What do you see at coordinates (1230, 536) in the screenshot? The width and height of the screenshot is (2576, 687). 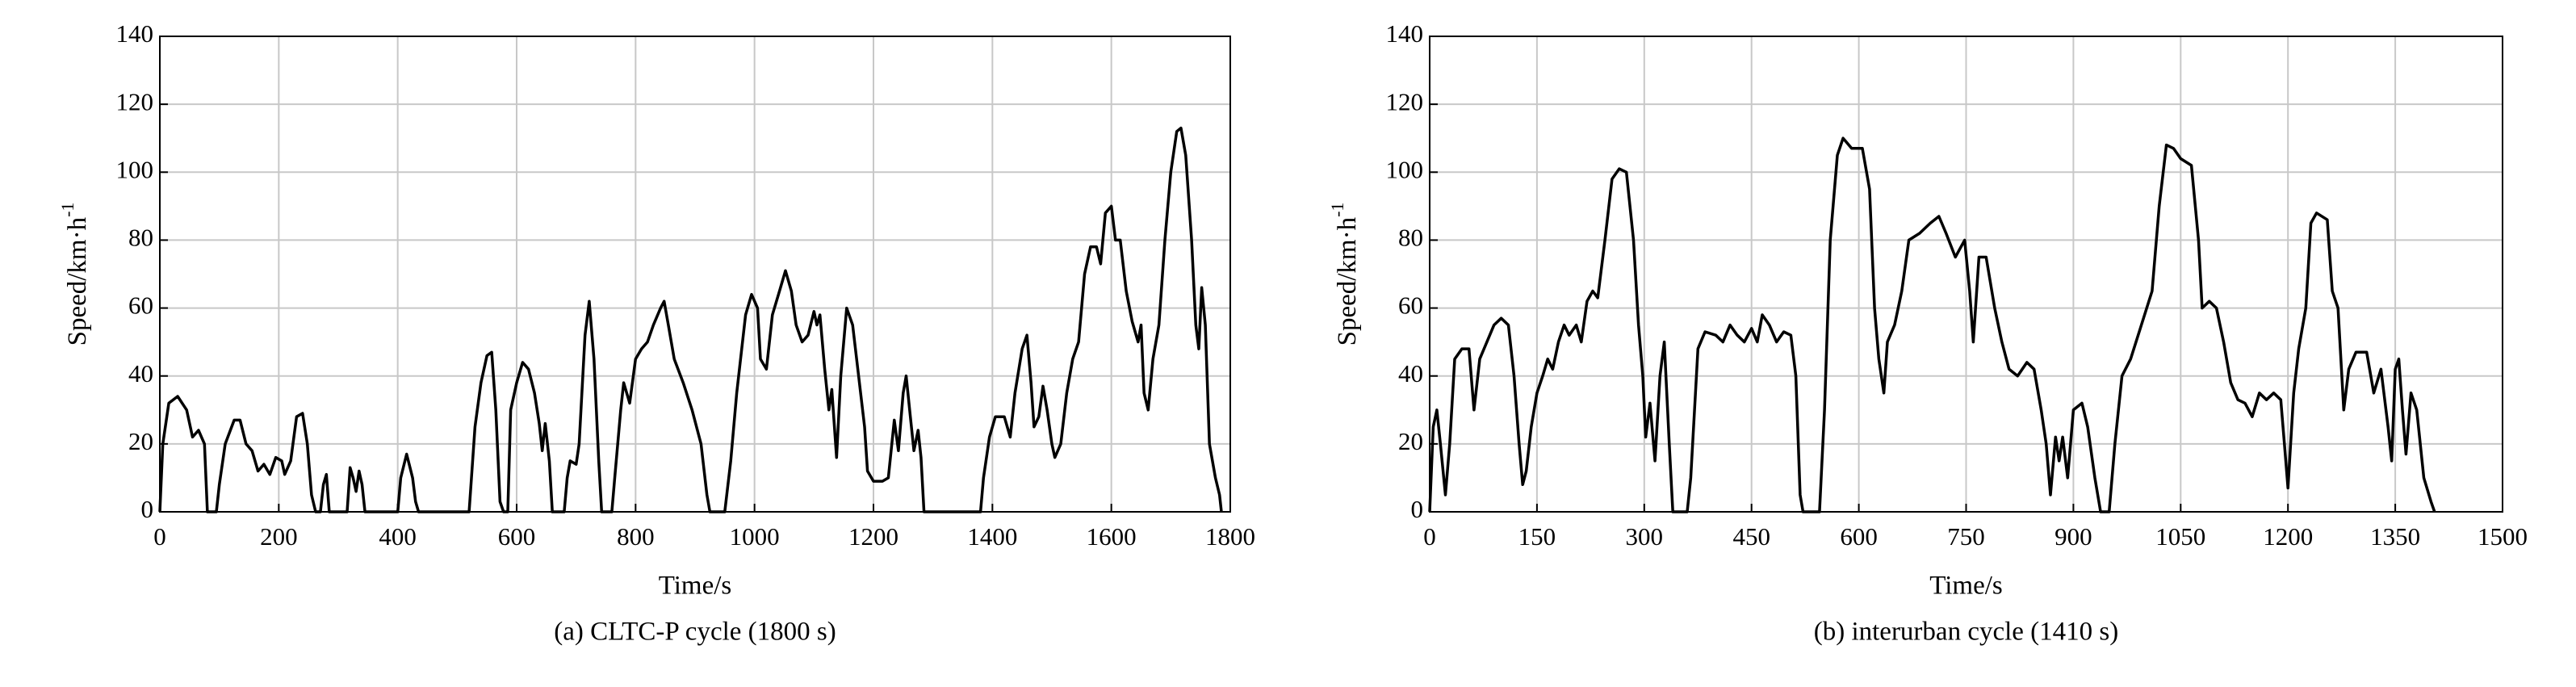 I see `x-tick-label: 1800` at bounding box center [1230, 536].